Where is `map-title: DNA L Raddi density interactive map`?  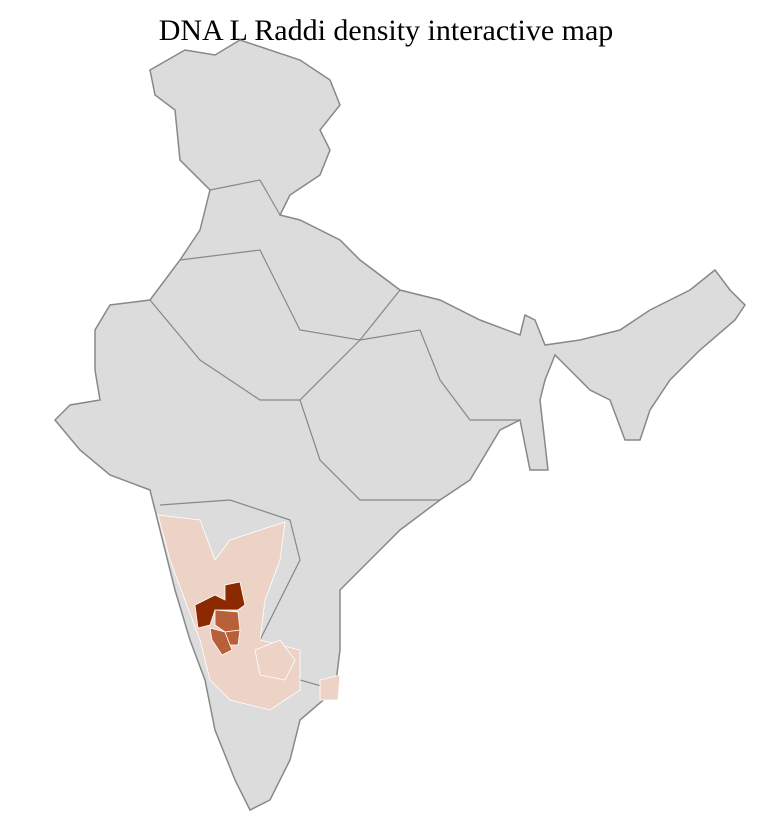
map-title: DNA L Raddi density interactive map is located at coordinates (386, 30).